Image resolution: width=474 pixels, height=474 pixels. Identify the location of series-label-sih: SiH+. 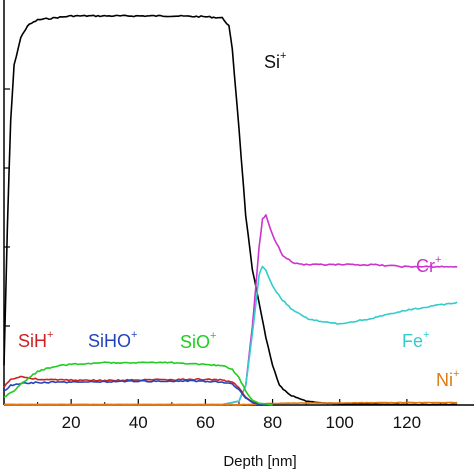
(35, 340).